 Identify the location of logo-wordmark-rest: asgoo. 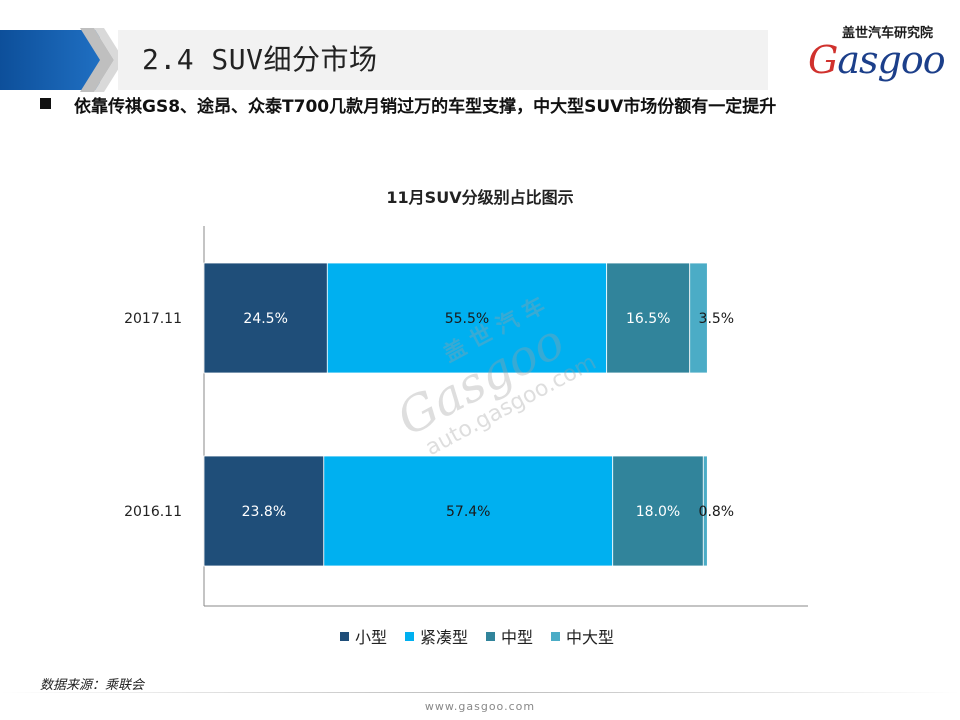
(891, 60).